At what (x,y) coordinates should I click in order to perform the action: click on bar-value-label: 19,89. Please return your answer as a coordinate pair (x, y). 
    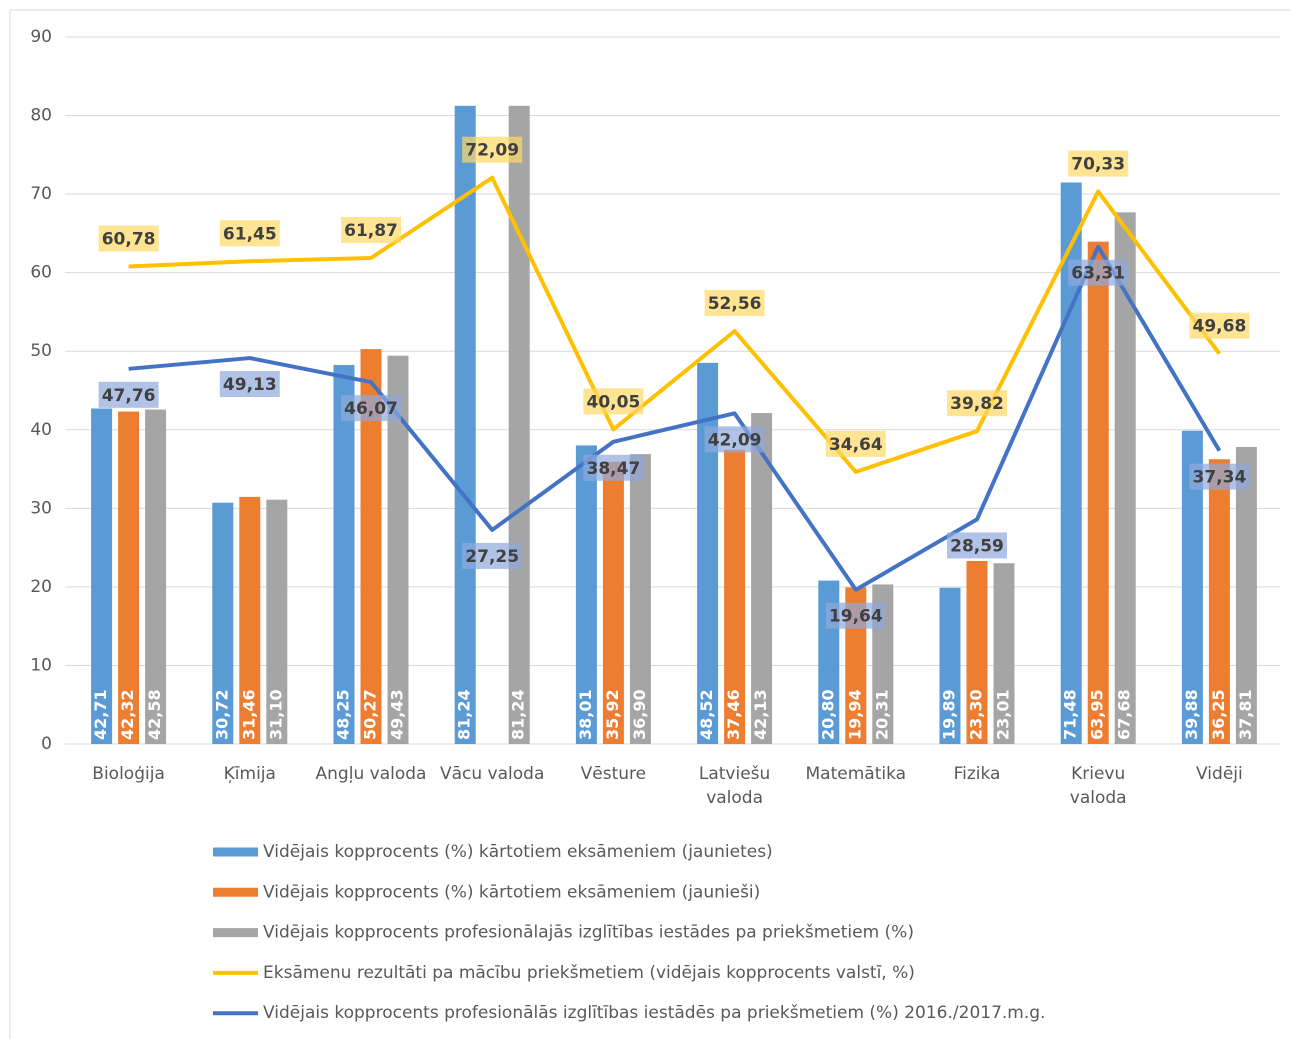
    Looking at the image, I should click on (949, 714).